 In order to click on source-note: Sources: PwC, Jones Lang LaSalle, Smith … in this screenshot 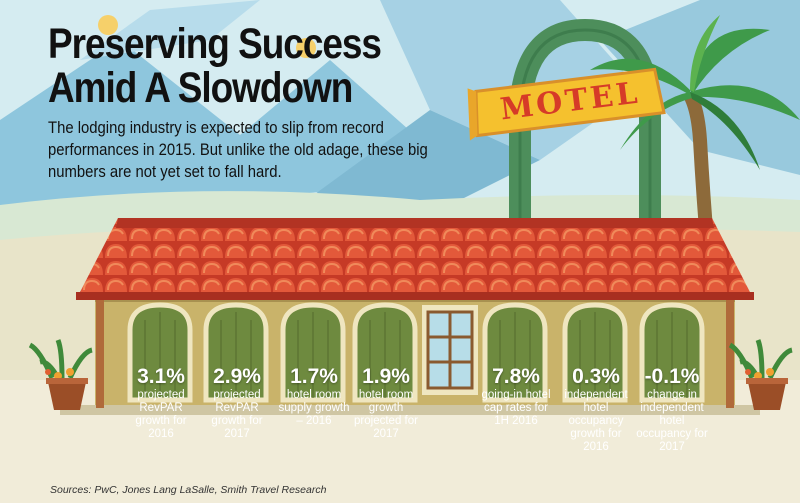, I will do `click(188, 490)`.